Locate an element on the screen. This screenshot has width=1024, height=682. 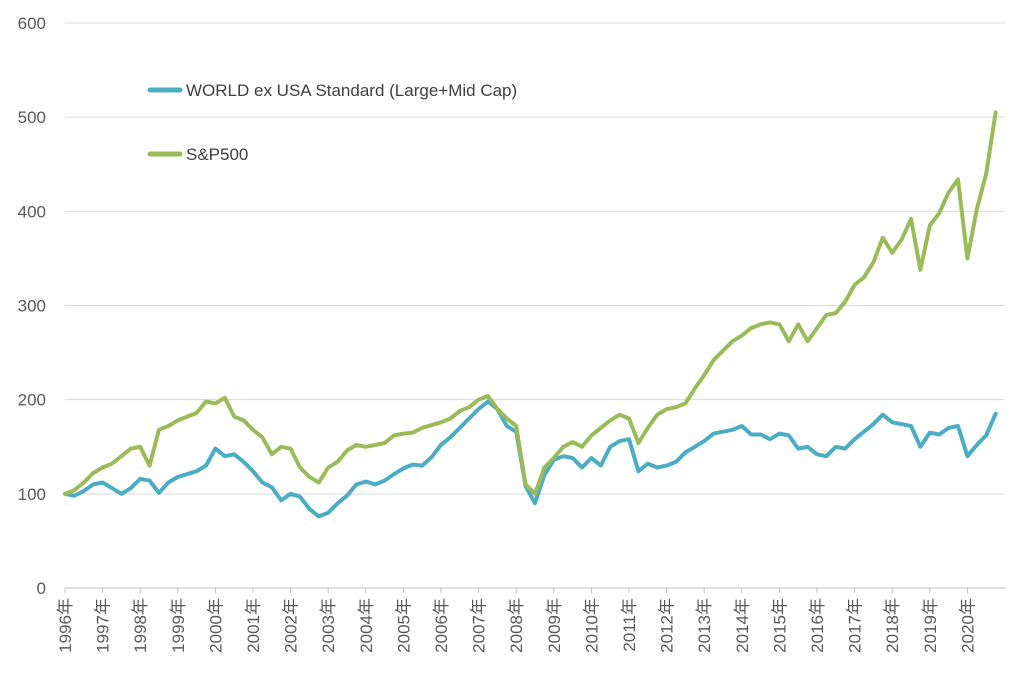
x-tick-label: 2009年 is located at coordinates (554, 625).